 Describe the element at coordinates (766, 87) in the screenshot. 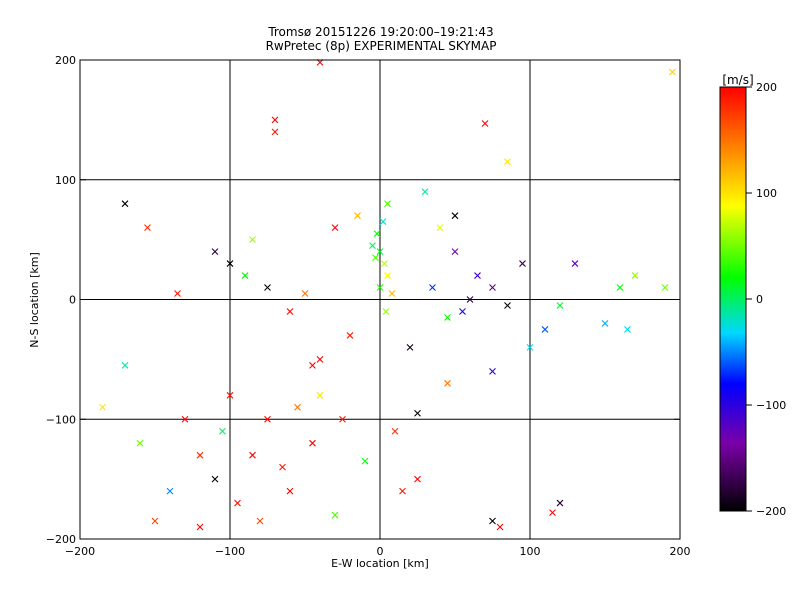

I see `colorbar-tick-label: 200` at that location.